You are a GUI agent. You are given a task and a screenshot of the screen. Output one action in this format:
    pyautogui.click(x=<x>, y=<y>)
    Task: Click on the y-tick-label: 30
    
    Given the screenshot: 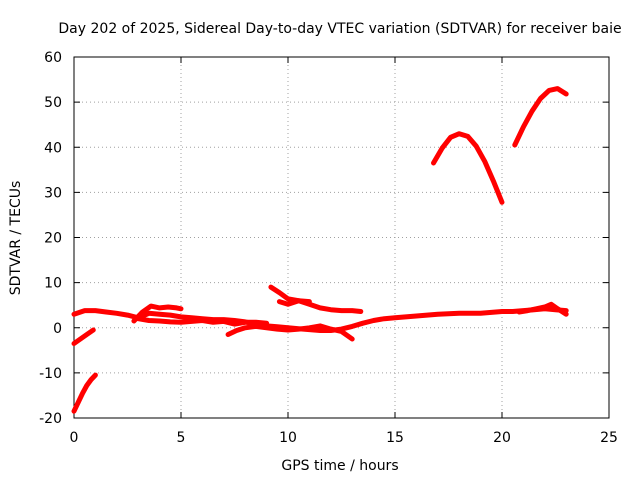 What is the action you would take?
    pyautogui.click(x=53, y=193)
    